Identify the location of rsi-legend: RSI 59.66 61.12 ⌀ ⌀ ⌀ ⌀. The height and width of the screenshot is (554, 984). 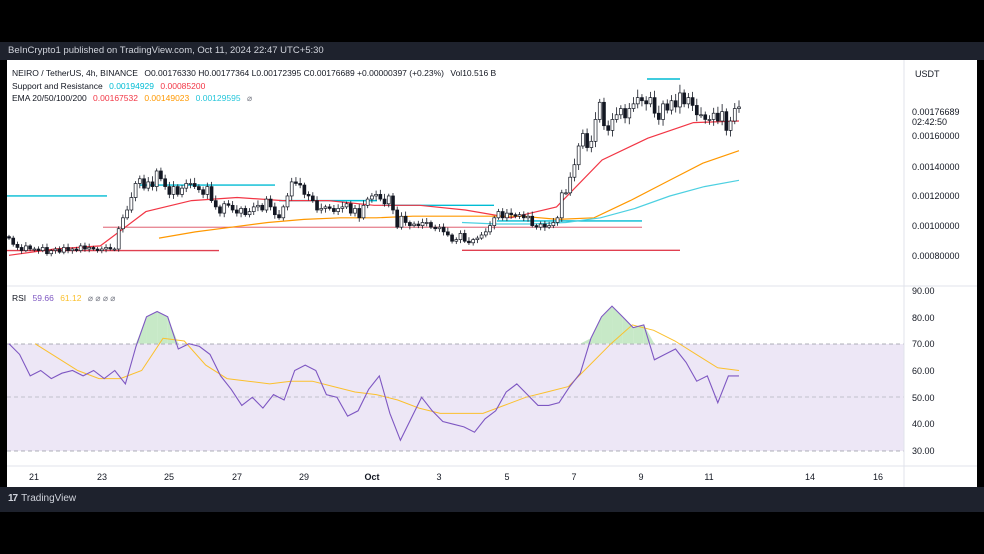
(65, 298).